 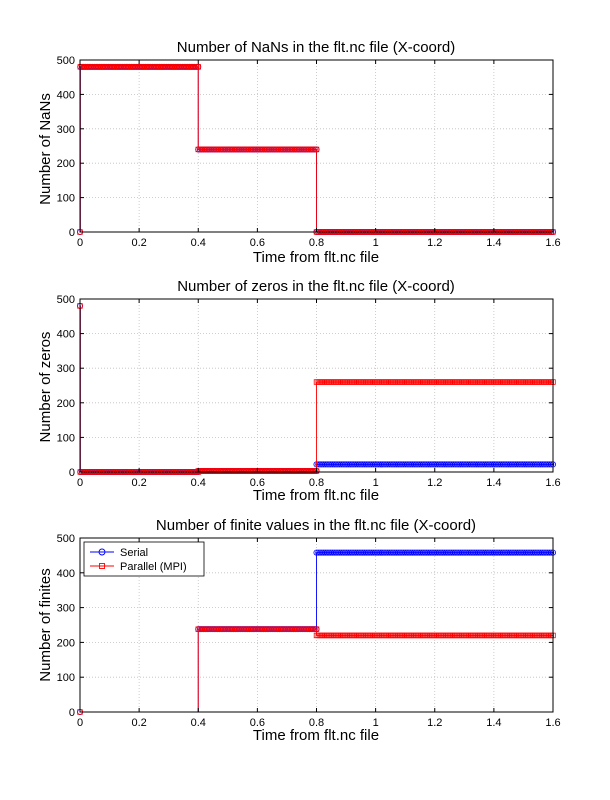 What do you see at coordinates (316, 670) in the screenshot?
I see `series-markers` at bounding box center [316, 670].